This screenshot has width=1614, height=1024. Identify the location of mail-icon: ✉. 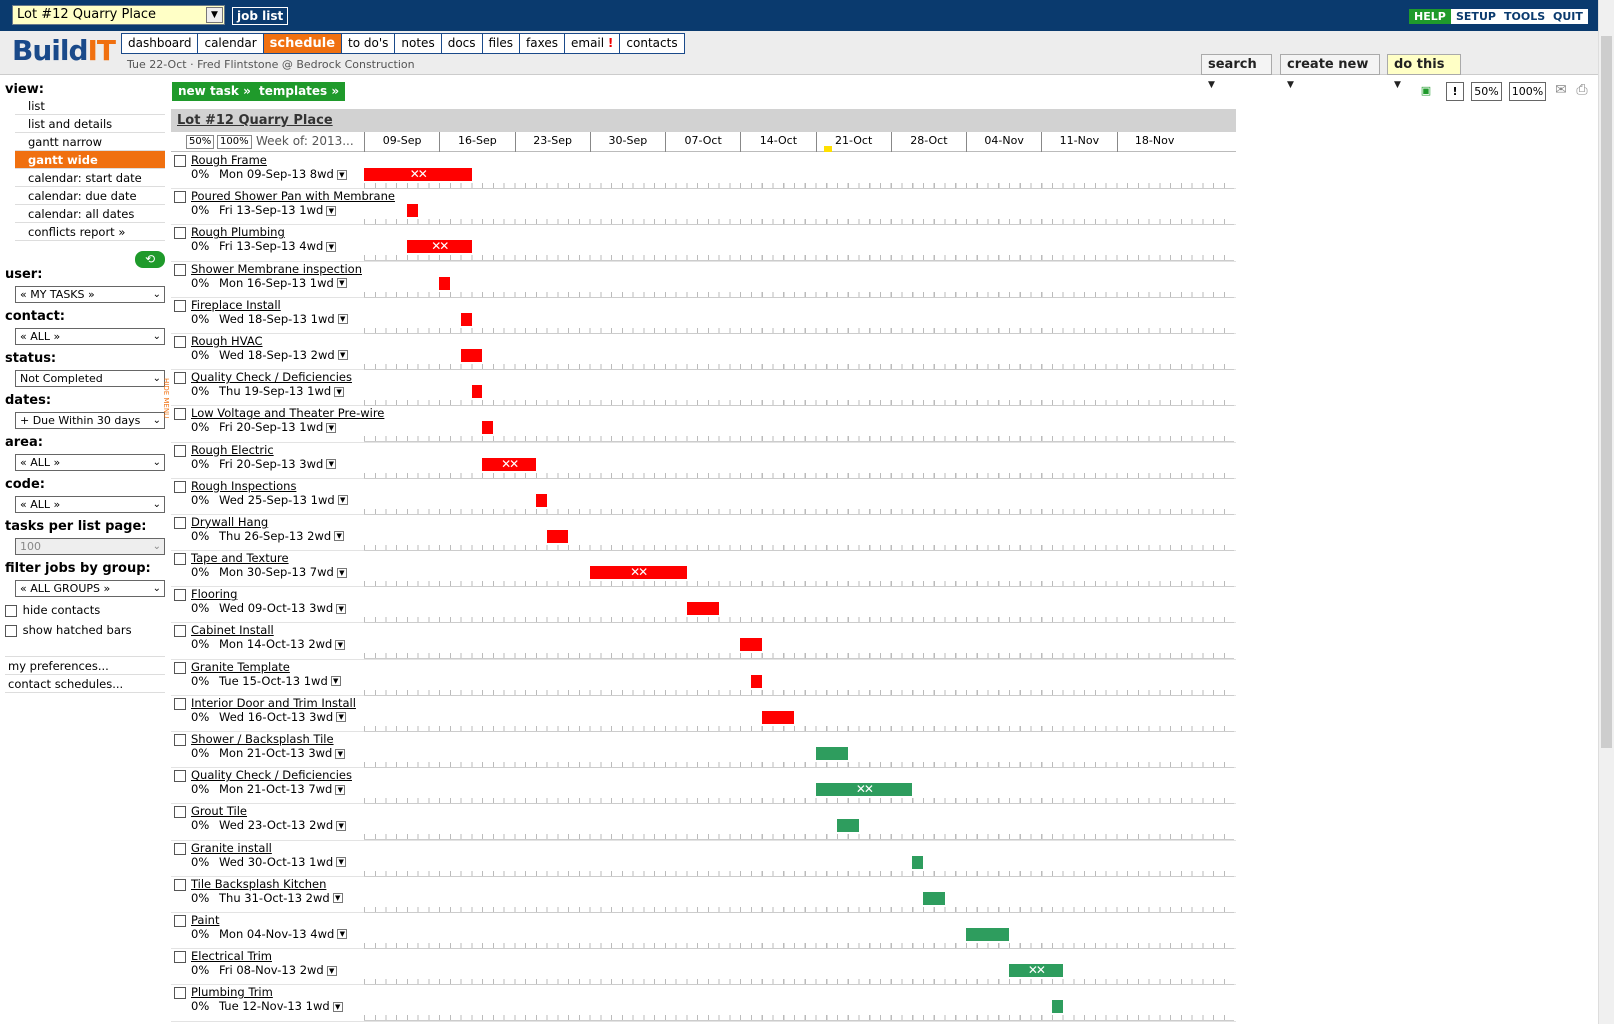
(1561, 90).